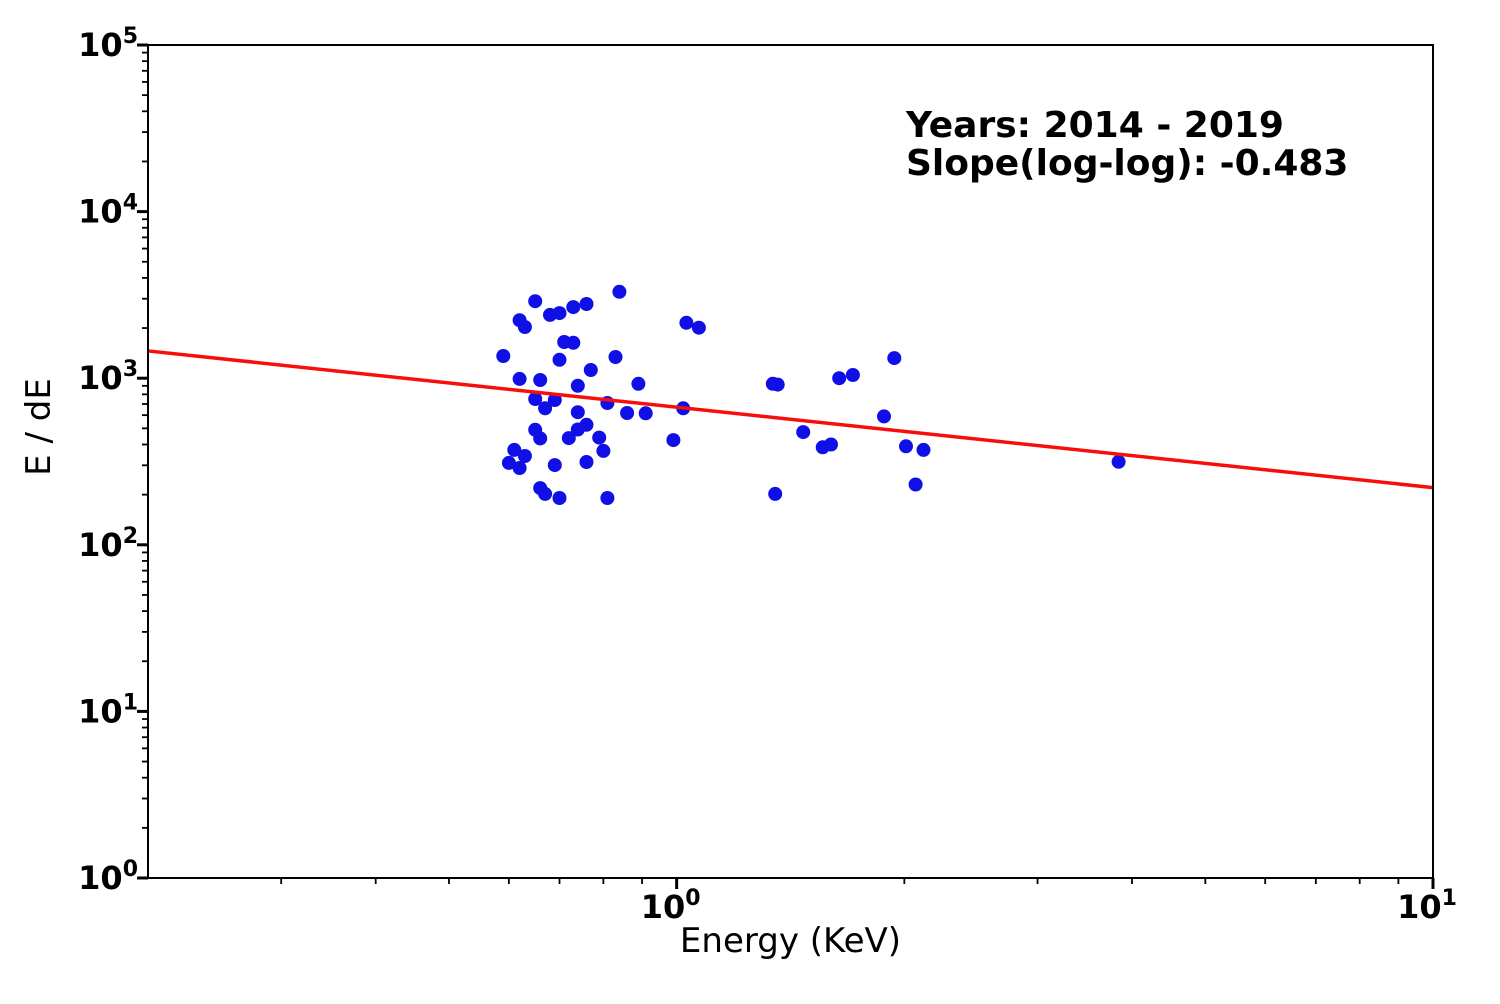 This screenshot has width=1500, height=1004. I want to click on tick-exponent: 2, so click(130, 536).